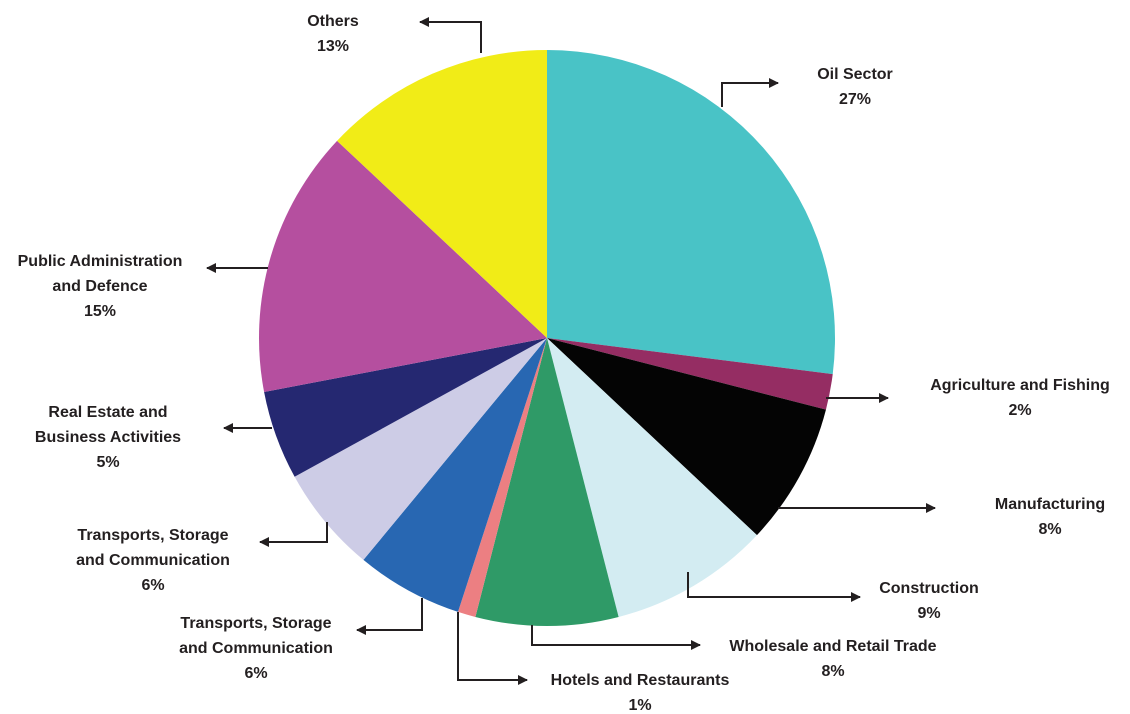 This screenshot has height=714, width=1130. I want to click on slice-name-label: Real Estate and, so click(107, 412).